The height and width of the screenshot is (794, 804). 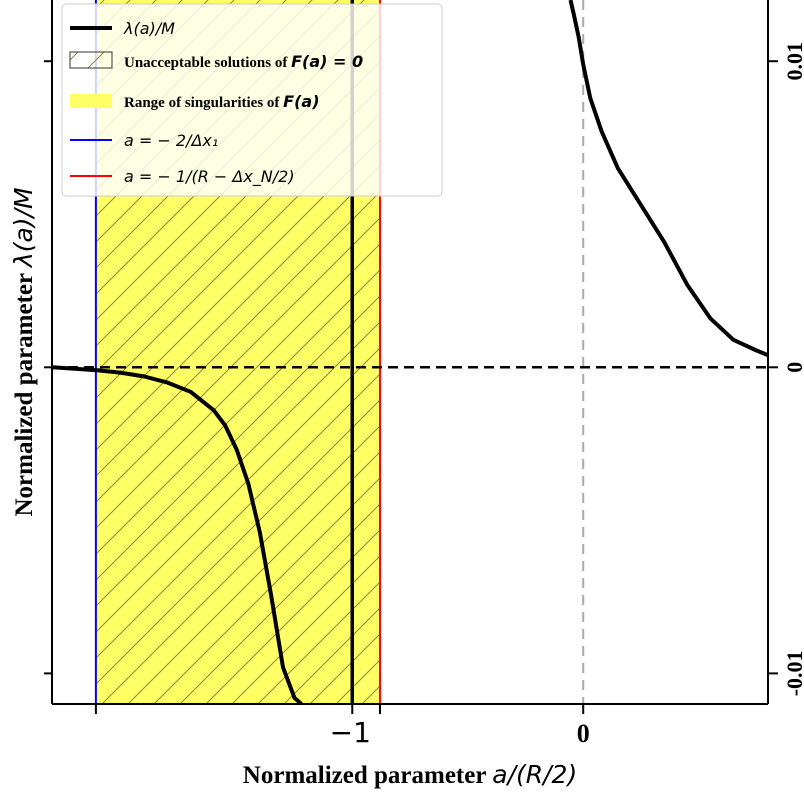 What do you see at coordinates (793, 673) in the screenshot?
I see `y-tick-label-2: -0.01` at bounding box center [793, 673].